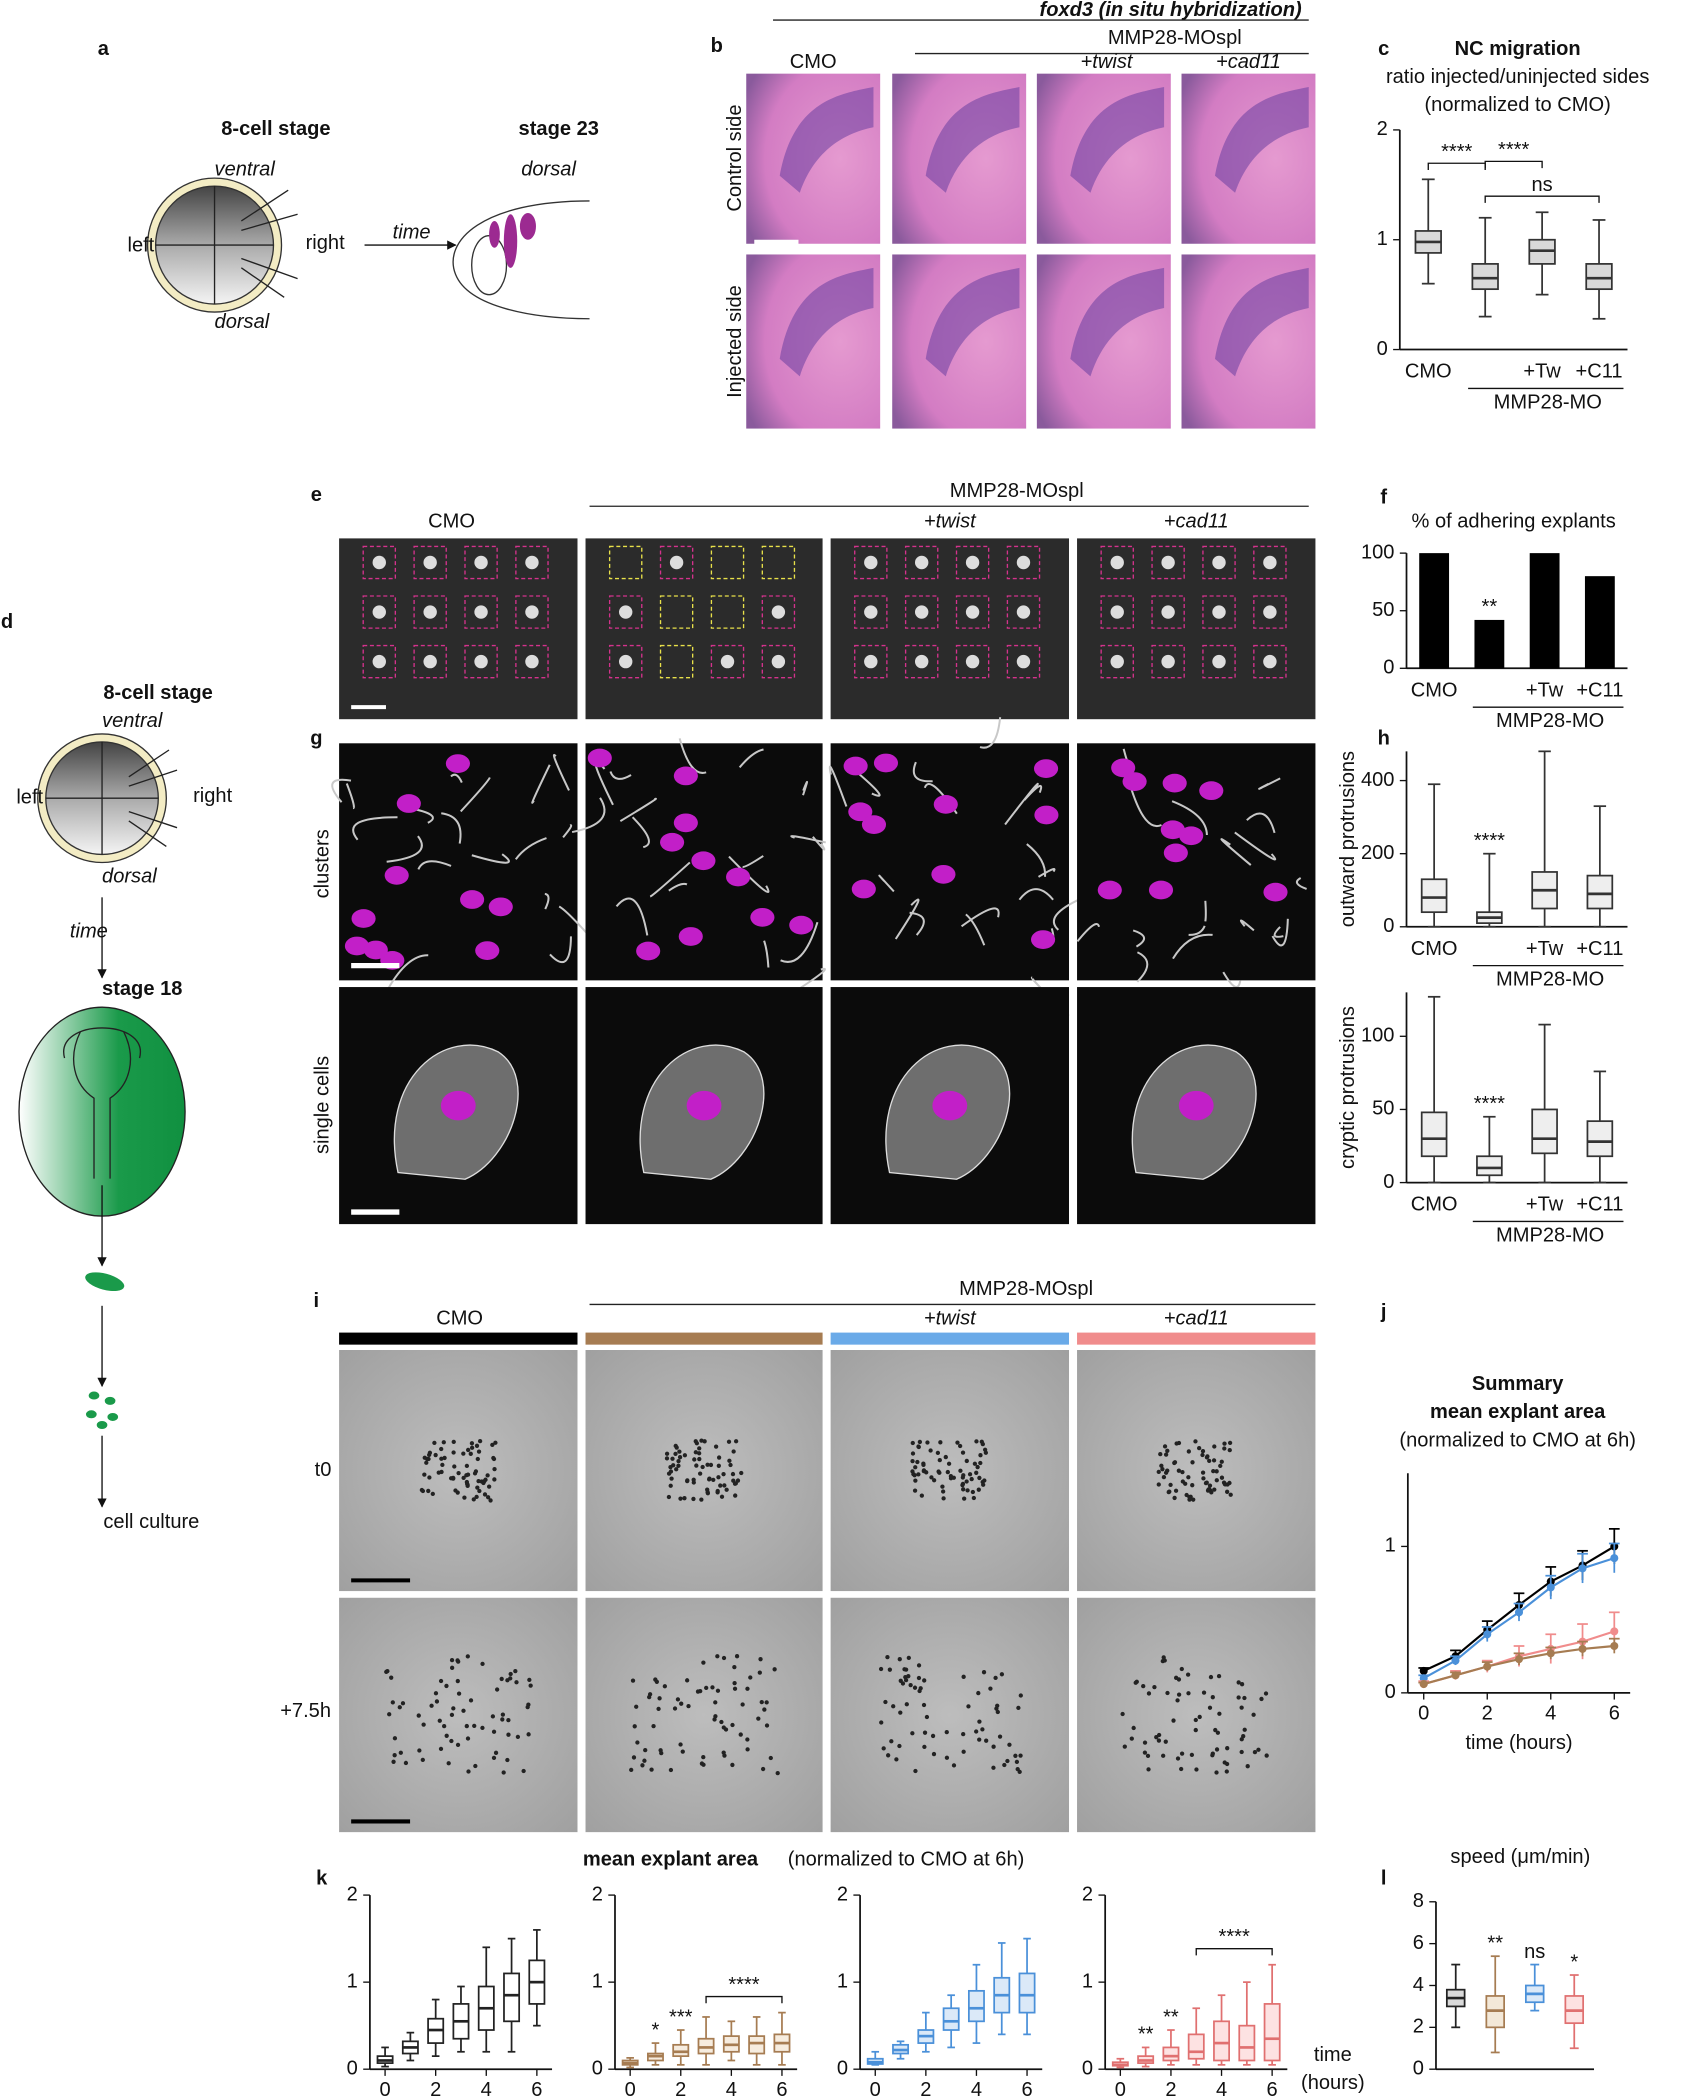  I want to click on bar, so click(1489, 644).